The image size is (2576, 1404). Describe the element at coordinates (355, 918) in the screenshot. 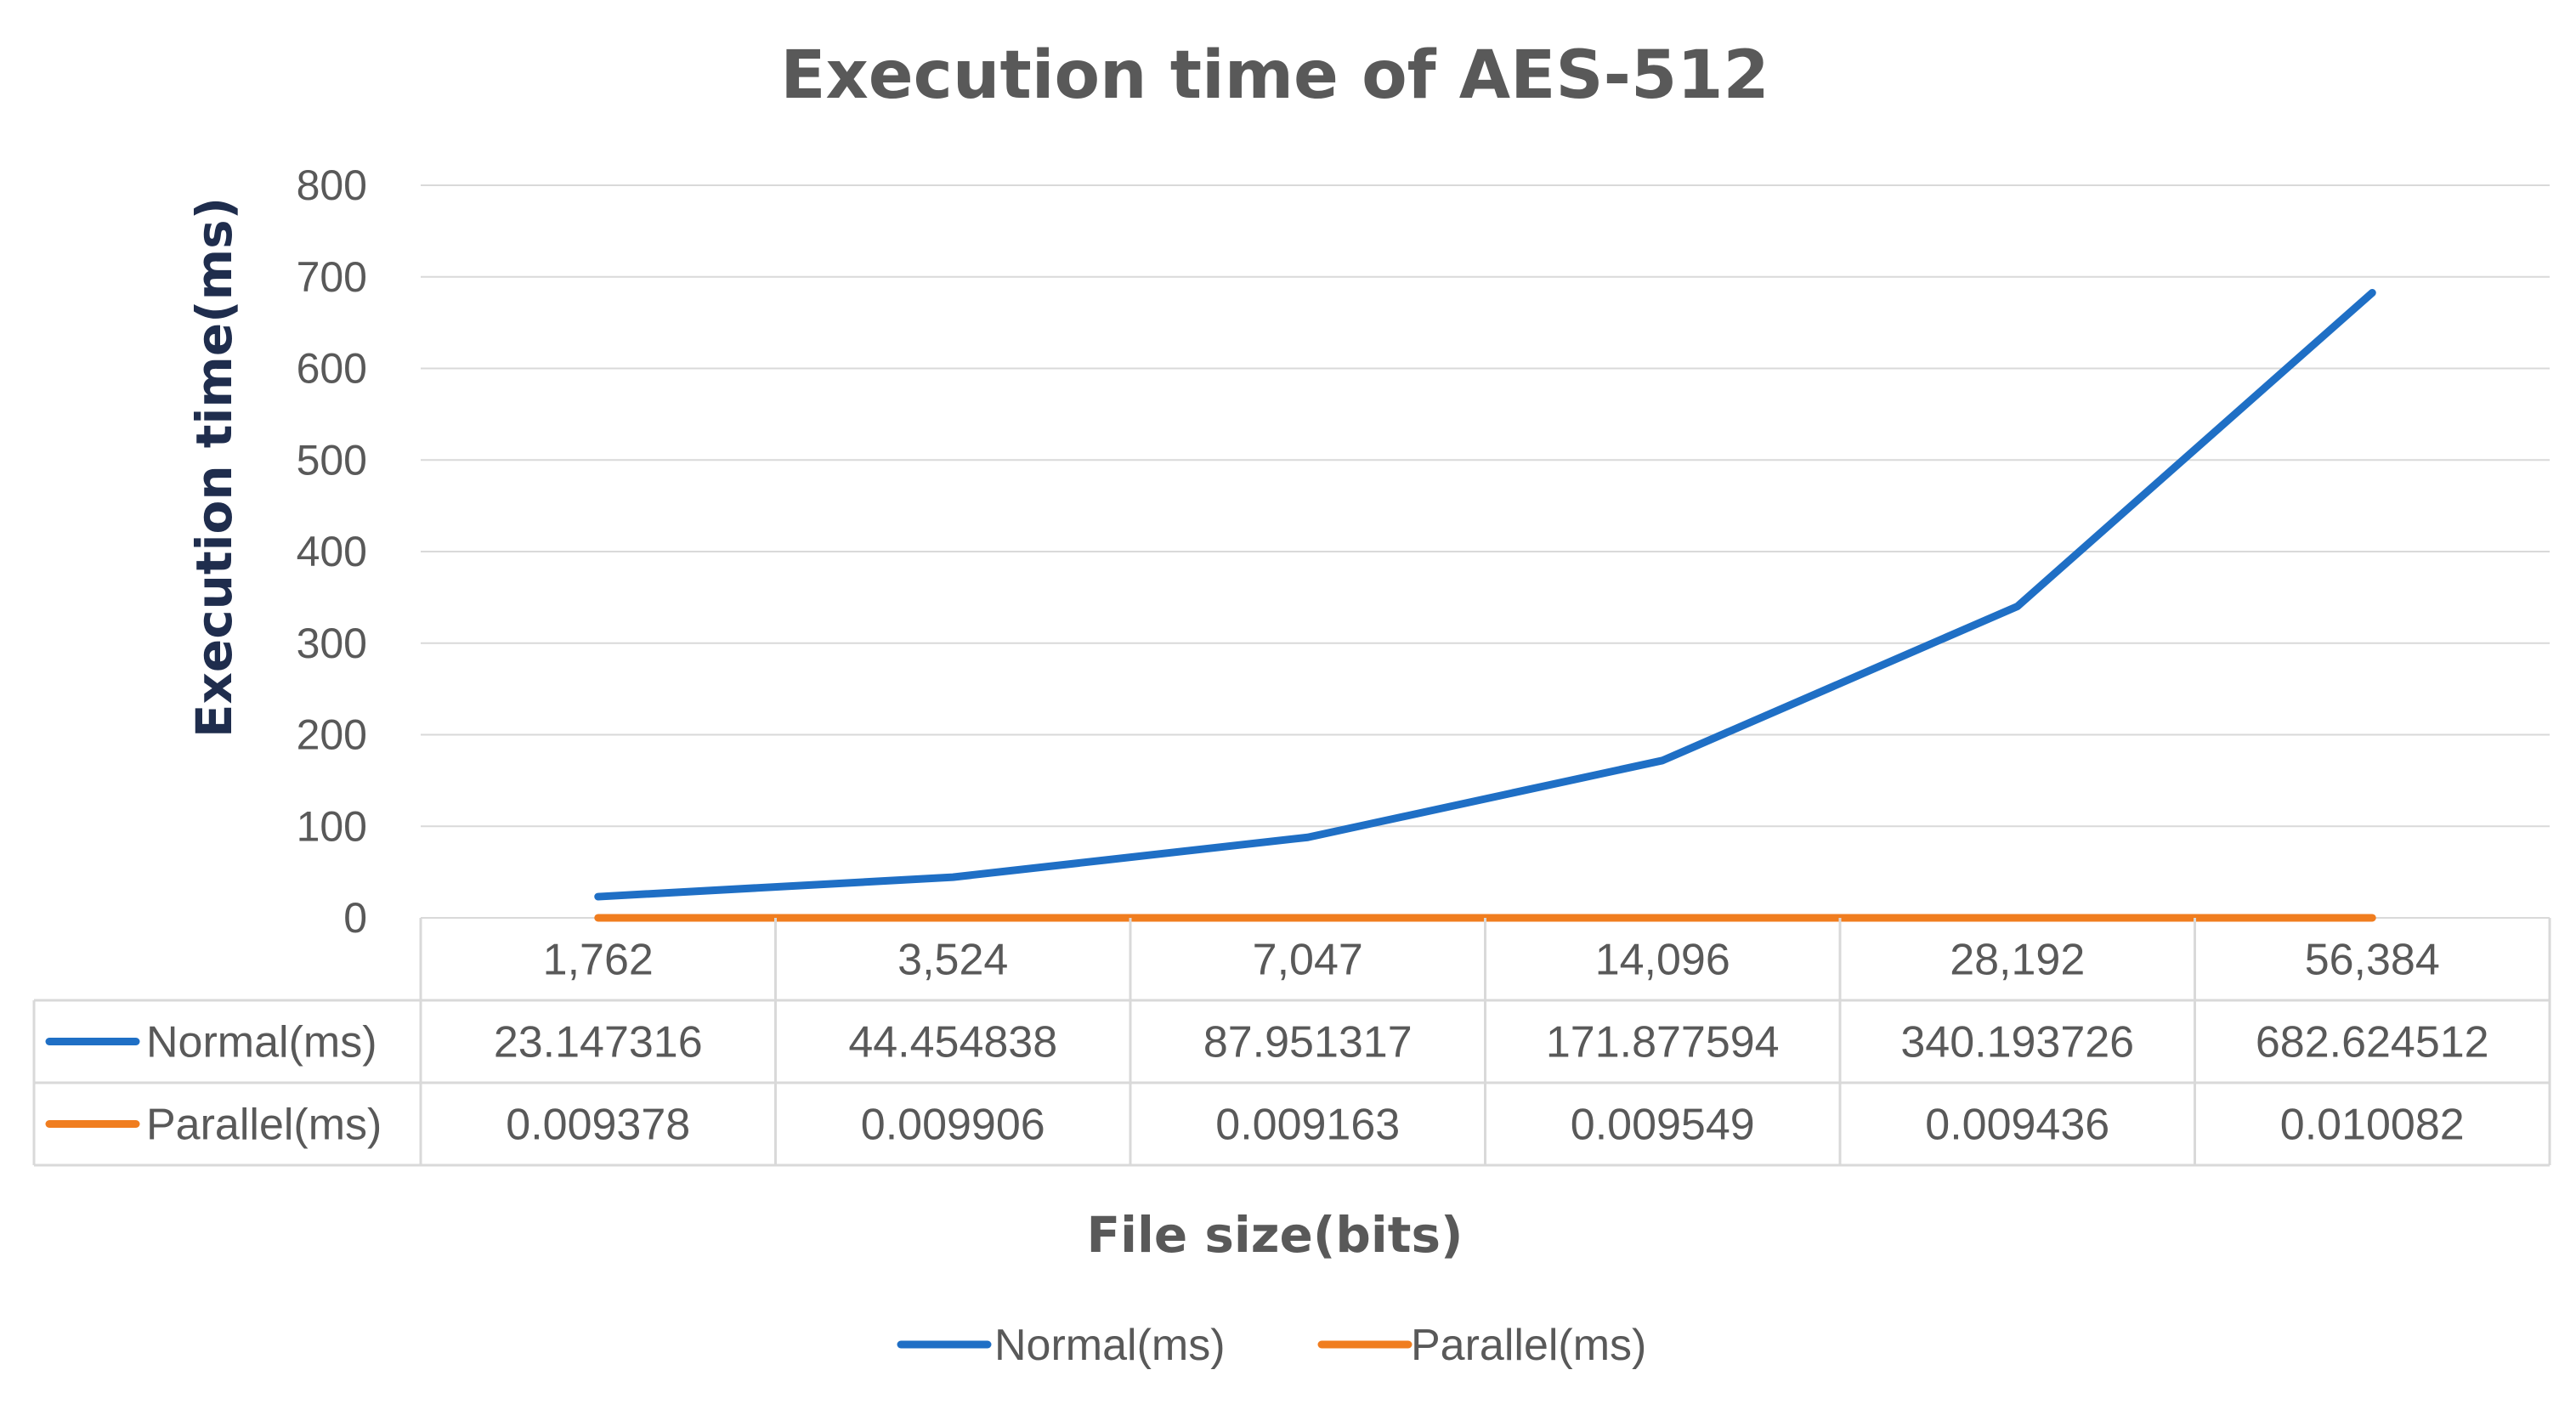

I see `y-tick-label: 0` at that location.